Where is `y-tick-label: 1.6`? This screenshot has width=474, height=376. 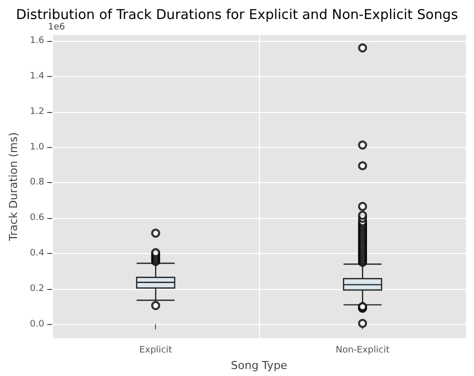
y-tick-label: 1.6 is located at coordinates (37, 41).